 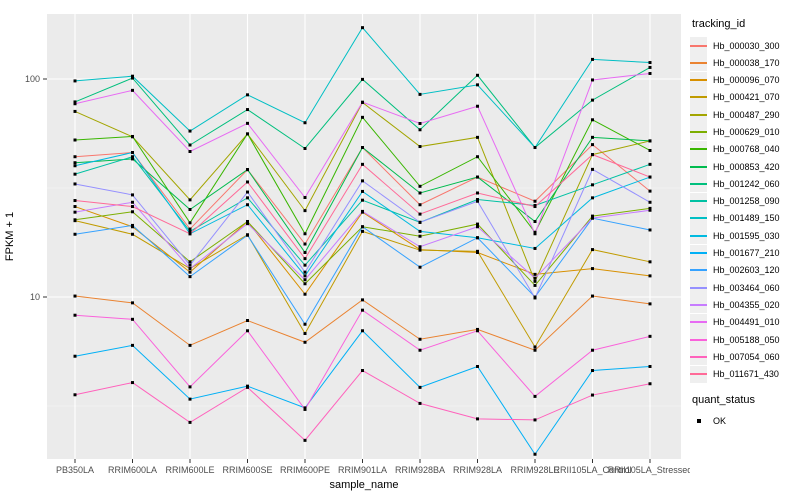 What do you see at coordinates (746, 356) in the screenshot?
I see `legend-item-label: Hb_007054_060` at bounding box center [746, 356].